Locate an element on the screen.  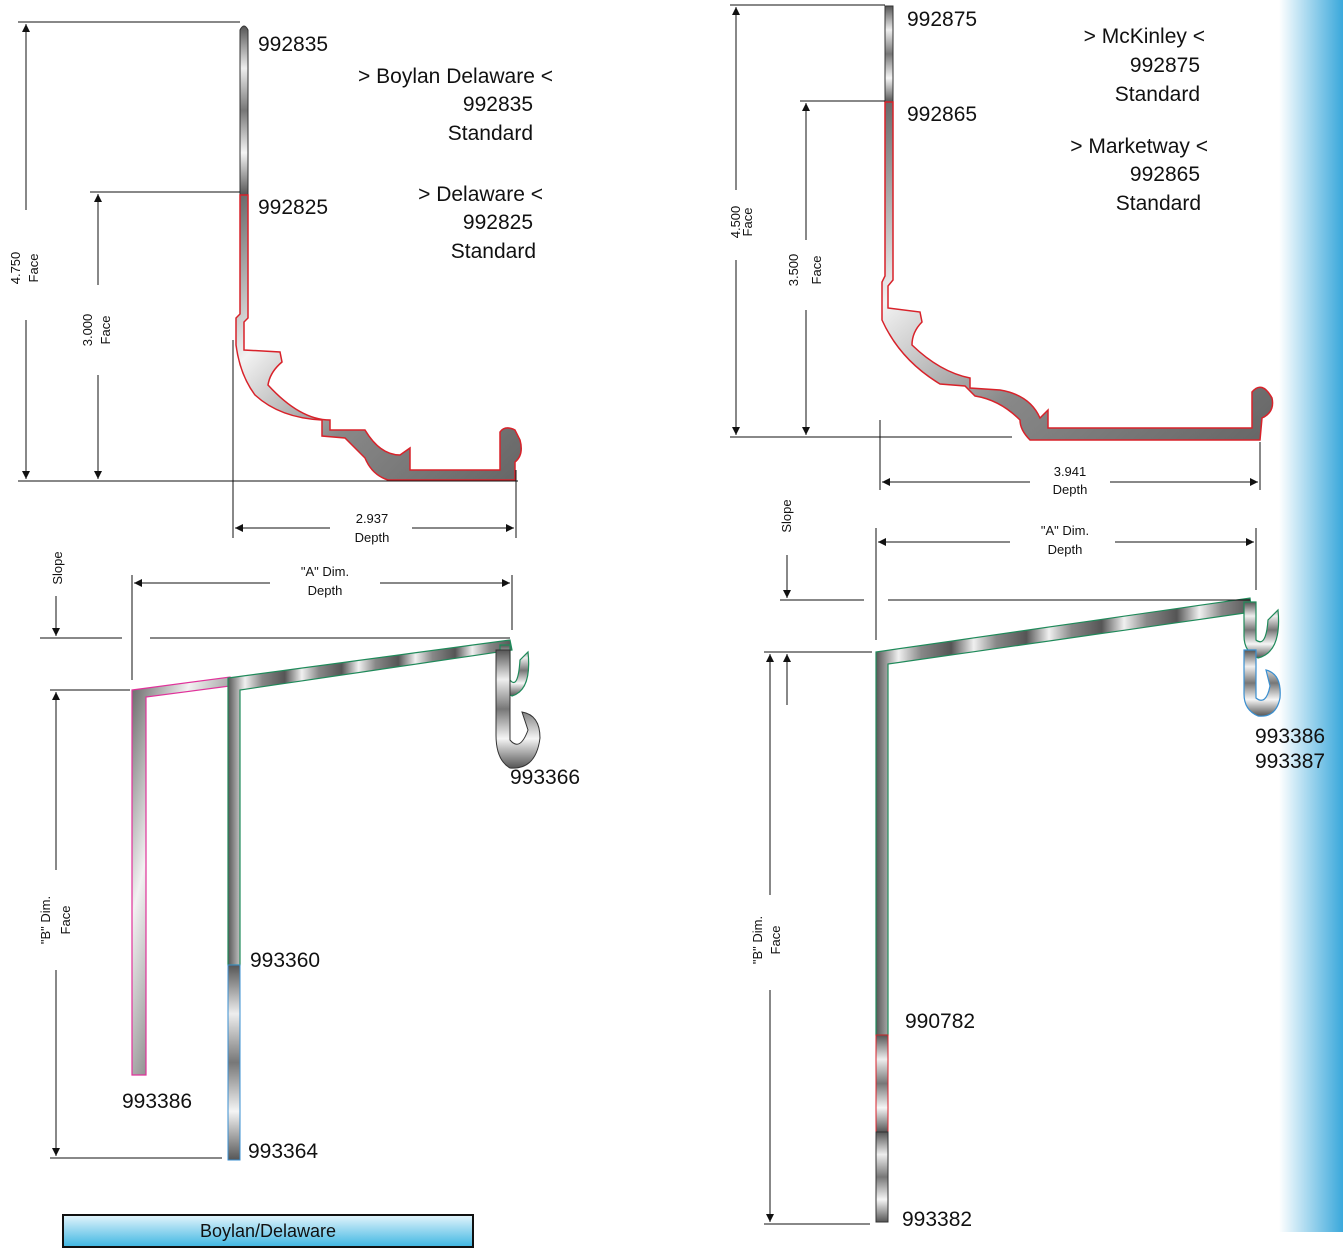
part-label: 993387 is located at coordinates (1290, 761).